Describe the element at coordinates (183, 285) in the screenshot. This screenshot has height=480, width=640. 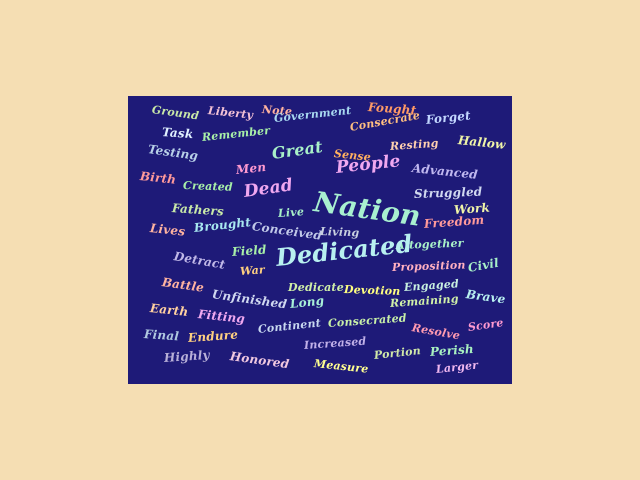
I see `word-battle: Battle` at that location.